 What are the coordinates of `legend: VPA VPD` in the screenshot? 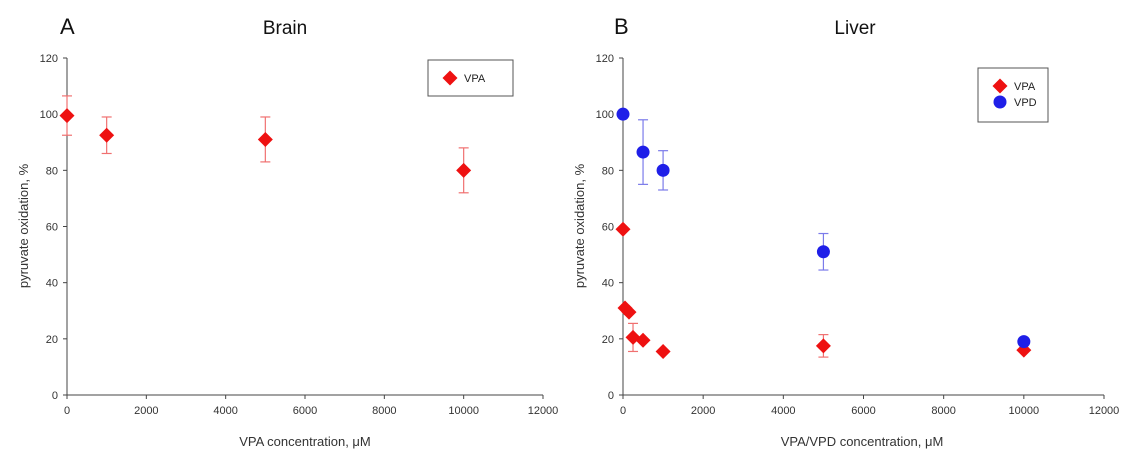 It's located at (1013, 95).